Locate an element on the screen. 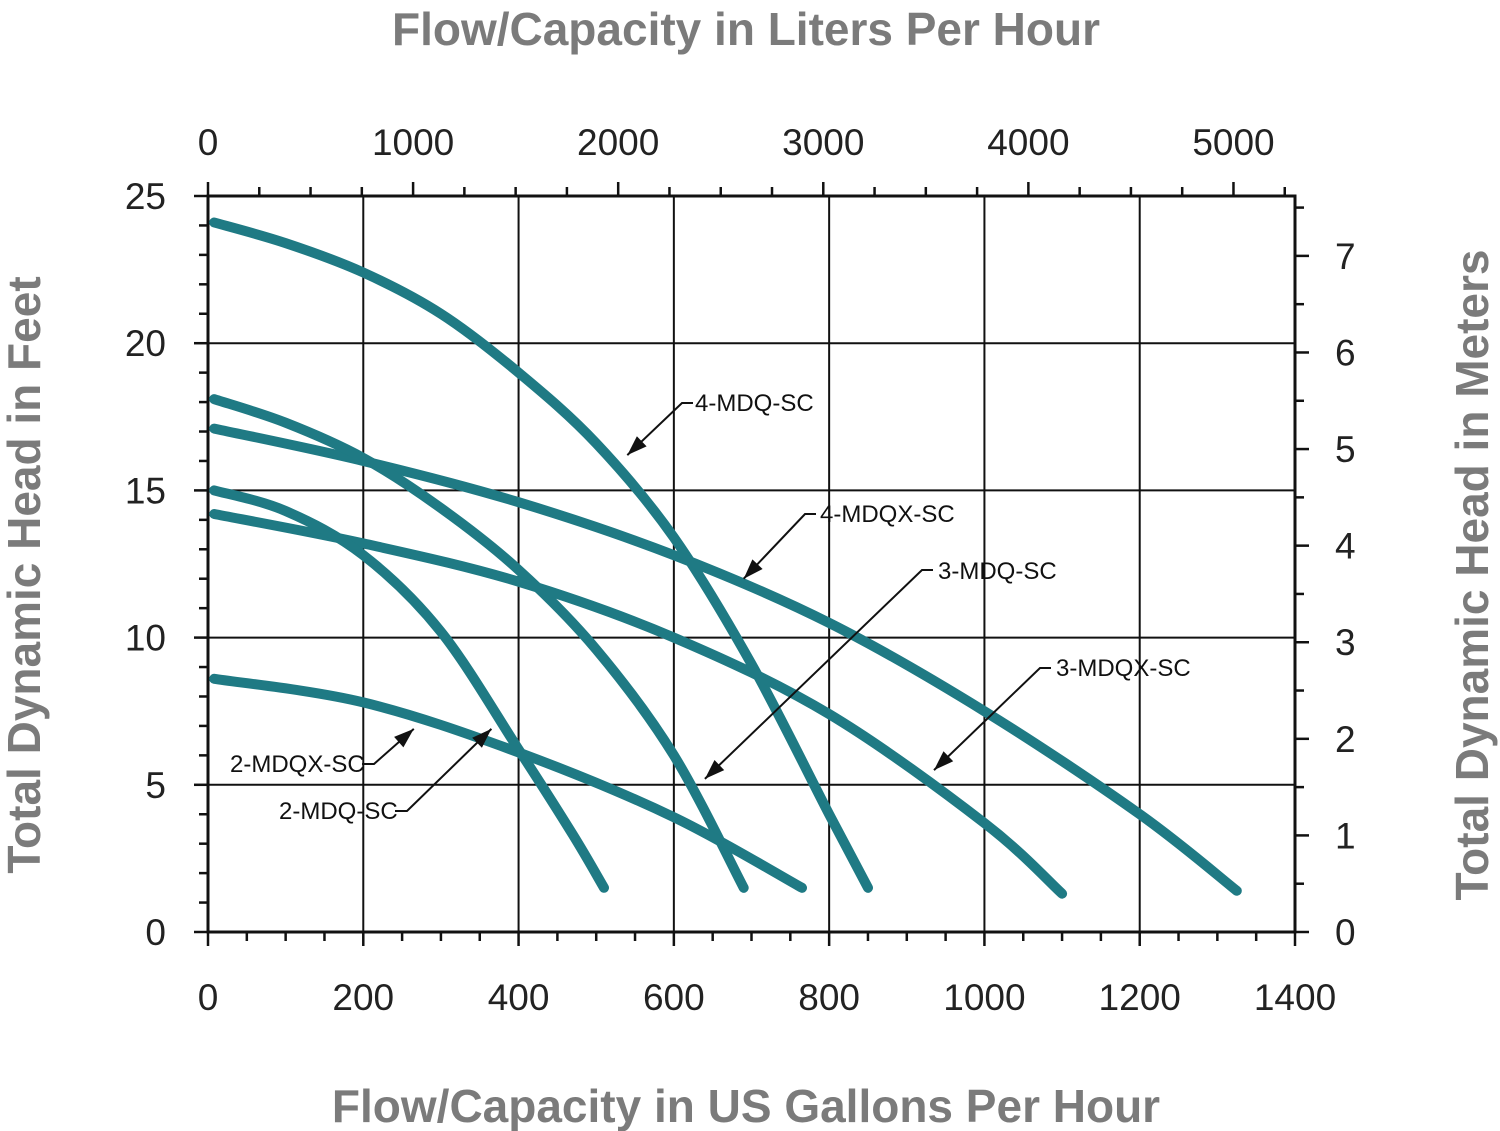 This screenshot has height=1131, width=1500. bottom-tick-label: 800 is located at coordinates (829, 997).